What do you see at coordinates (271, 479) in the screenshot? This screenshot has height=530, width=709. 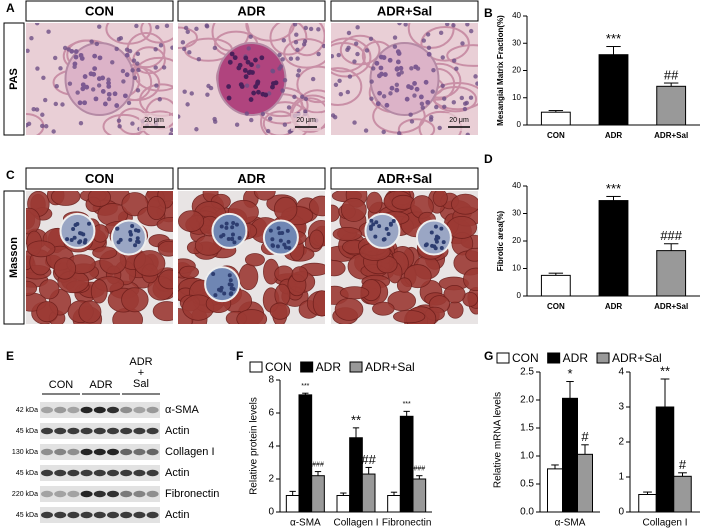 I see `y-tick-label: 2` at bounding box center [271, 479].